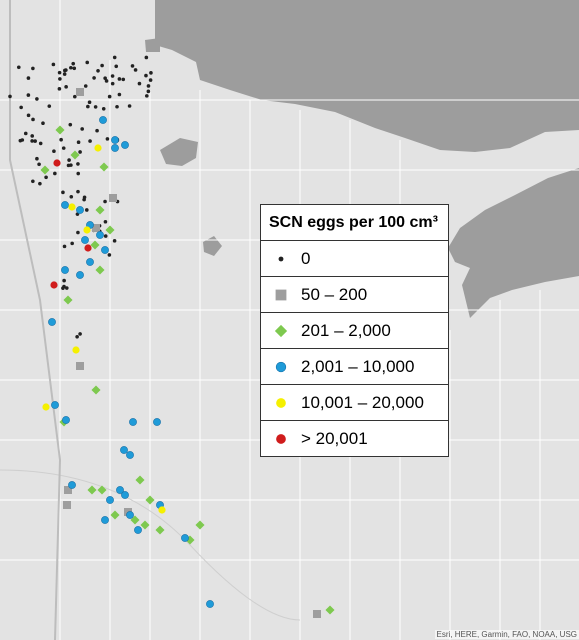 Image resolution: width=579 pixels, height=640 pixels. I want to click on legend-label: 2,001 – 10,000, so click(358, 366).